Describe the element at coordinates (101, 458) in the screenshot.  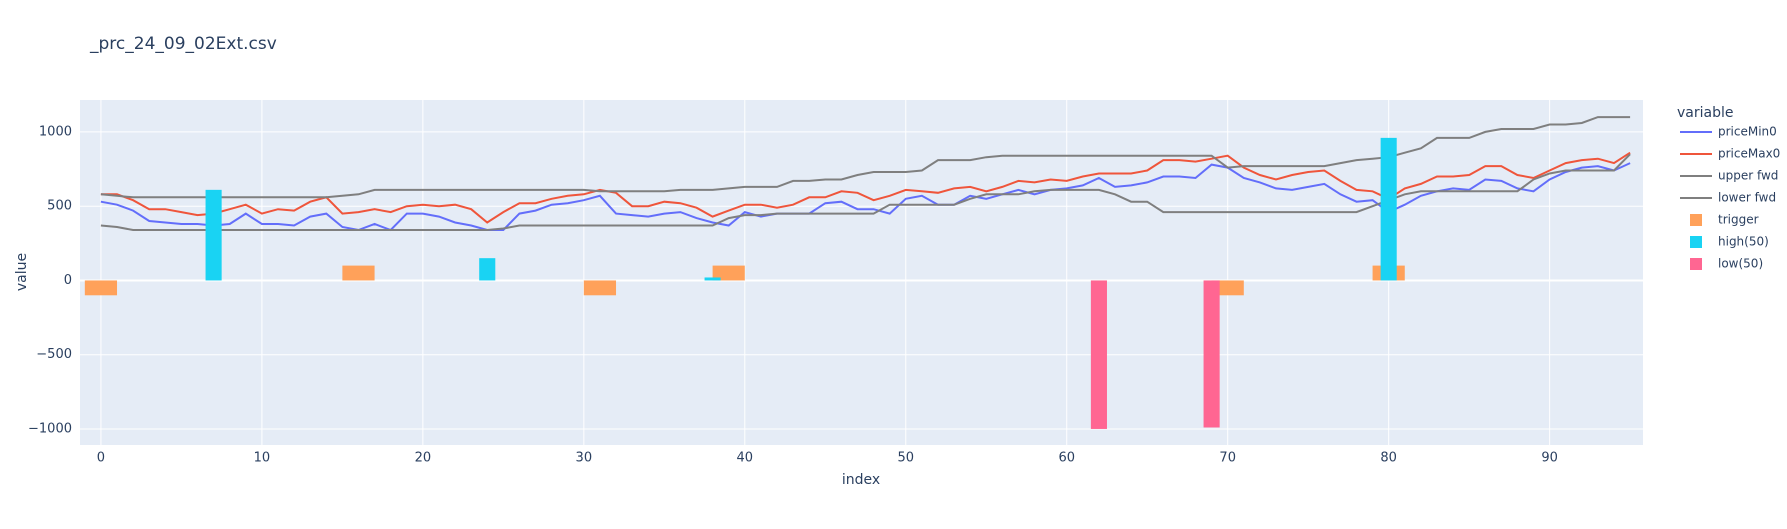
I see `x-tick-label: 0` at that location.